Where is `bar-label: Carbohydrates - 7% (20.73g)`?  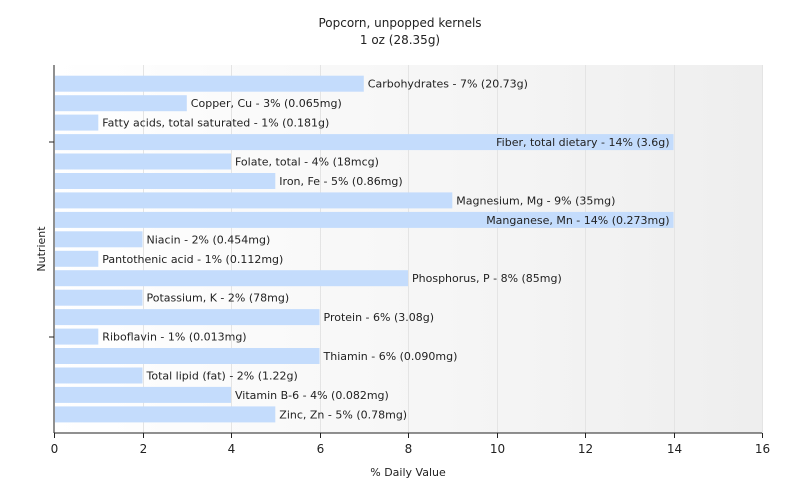 bar-label: Carbohydrates - 7% (20.73g) is located at coordinates (448, 84).